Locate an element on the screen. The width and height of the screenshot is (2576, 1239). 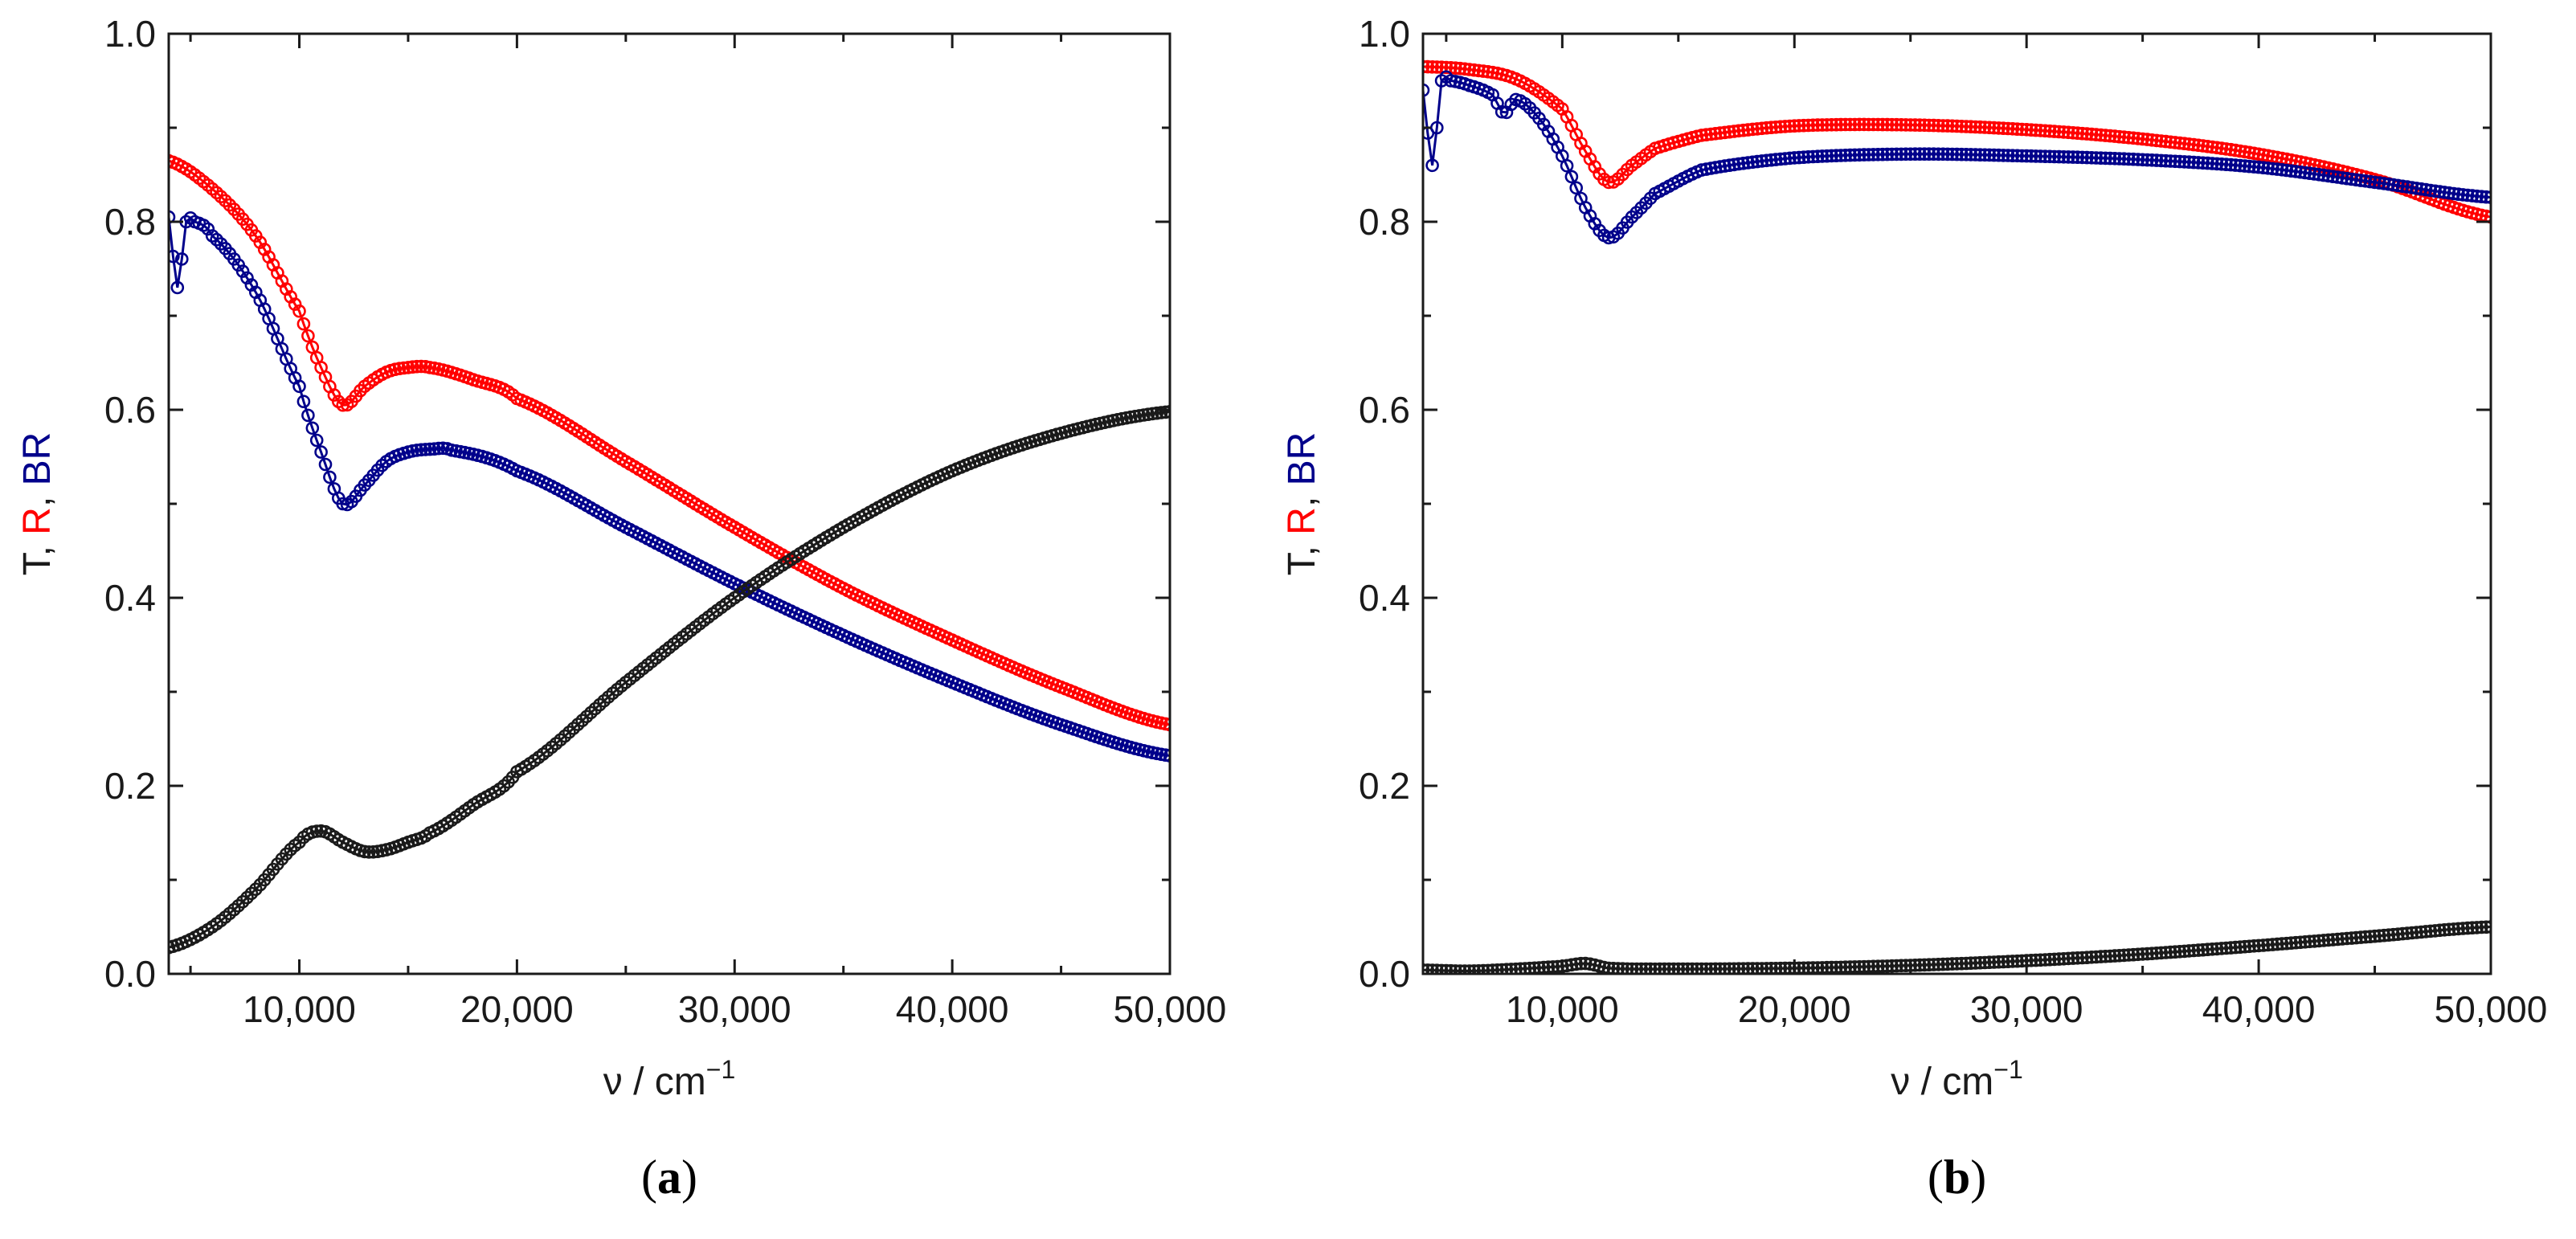
series-BR is located at coordinates (1957, 158).